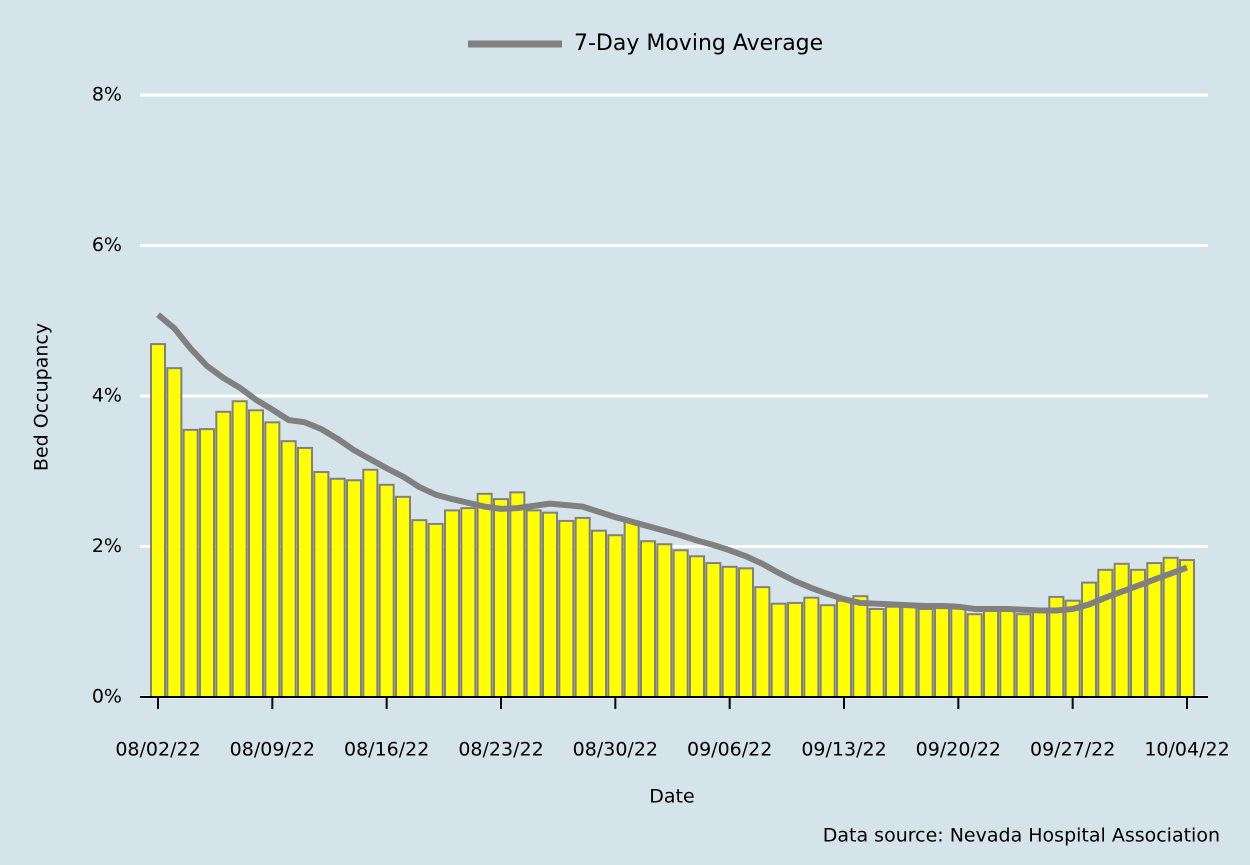 Image resolution: width=1250 pixels, height=865 pixels. I want to click on y-axis-label: Bed Occupancy, so click(42, 397).